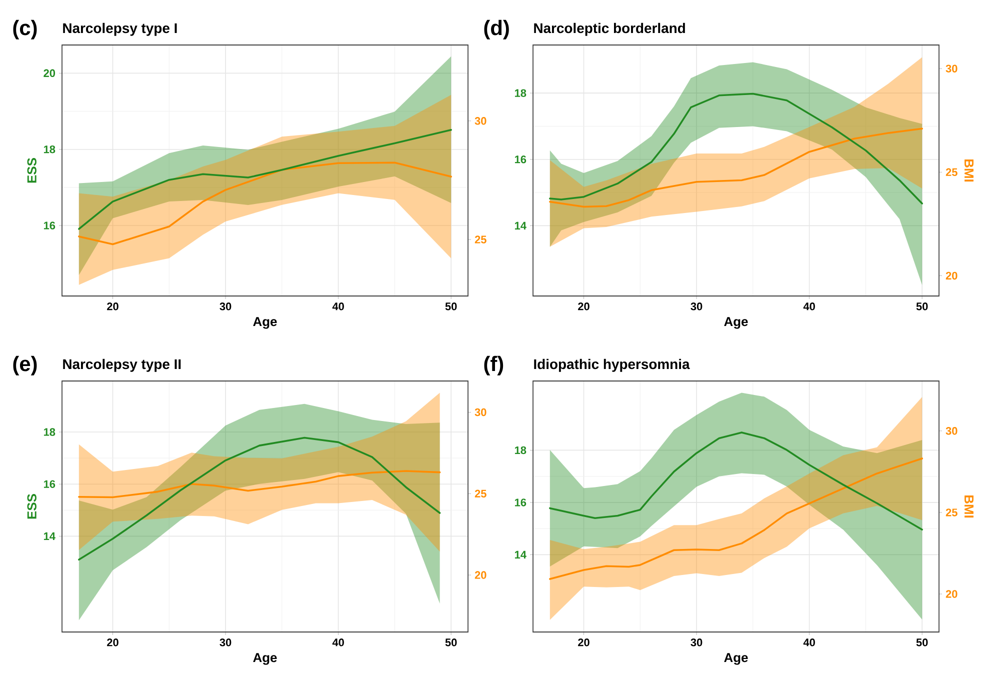 The width and height of the screenshot is (989, 673). I want to click on y-tick-label: 20, so click(50, 73).